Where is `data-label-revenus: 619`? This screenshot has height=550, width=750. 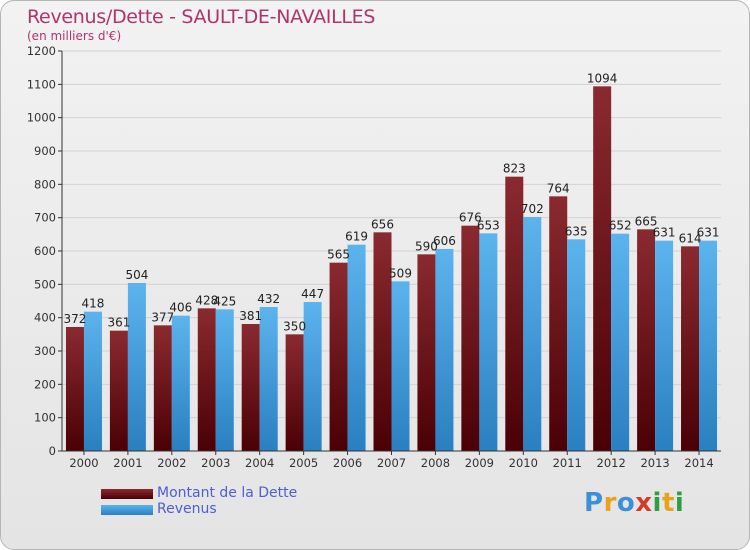
data-label-revenus: 619 is located at coordinates (356, 237).